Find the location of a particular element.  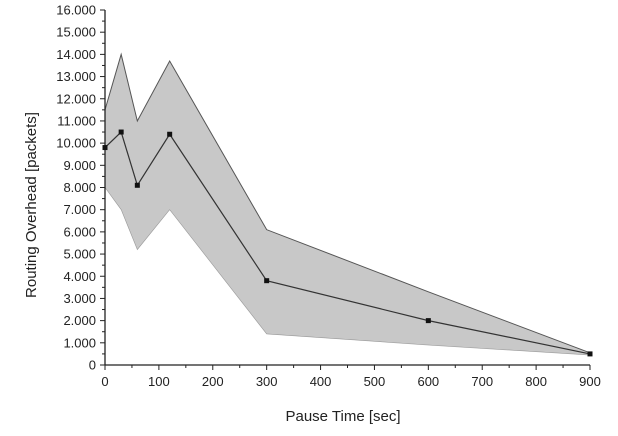

x-tick-label: 500 is located at coordinates (375, 381).